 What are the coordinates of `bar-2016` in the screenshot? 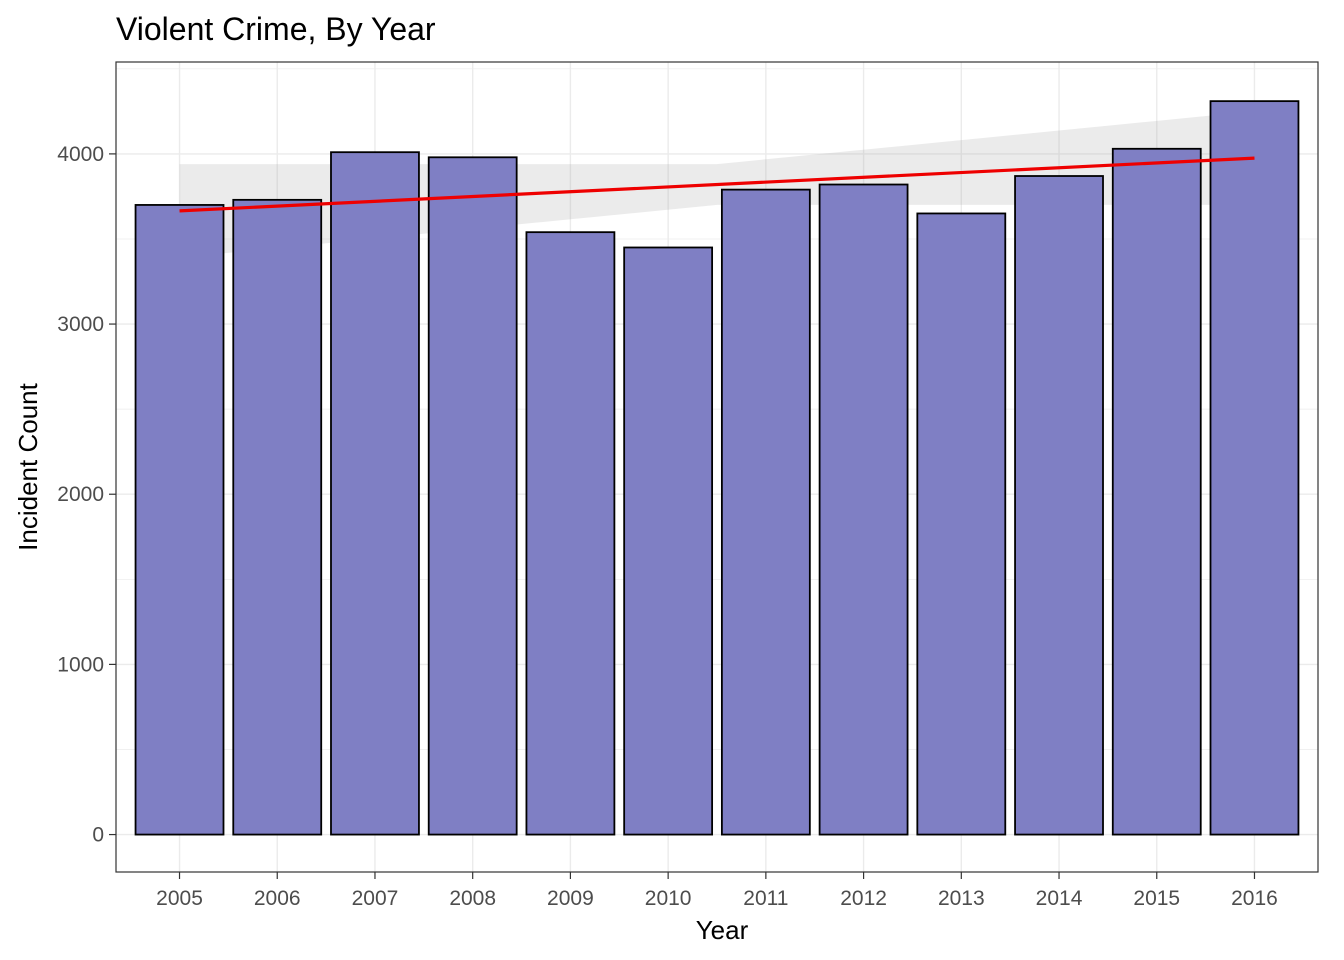 It's located at (1254, 468).